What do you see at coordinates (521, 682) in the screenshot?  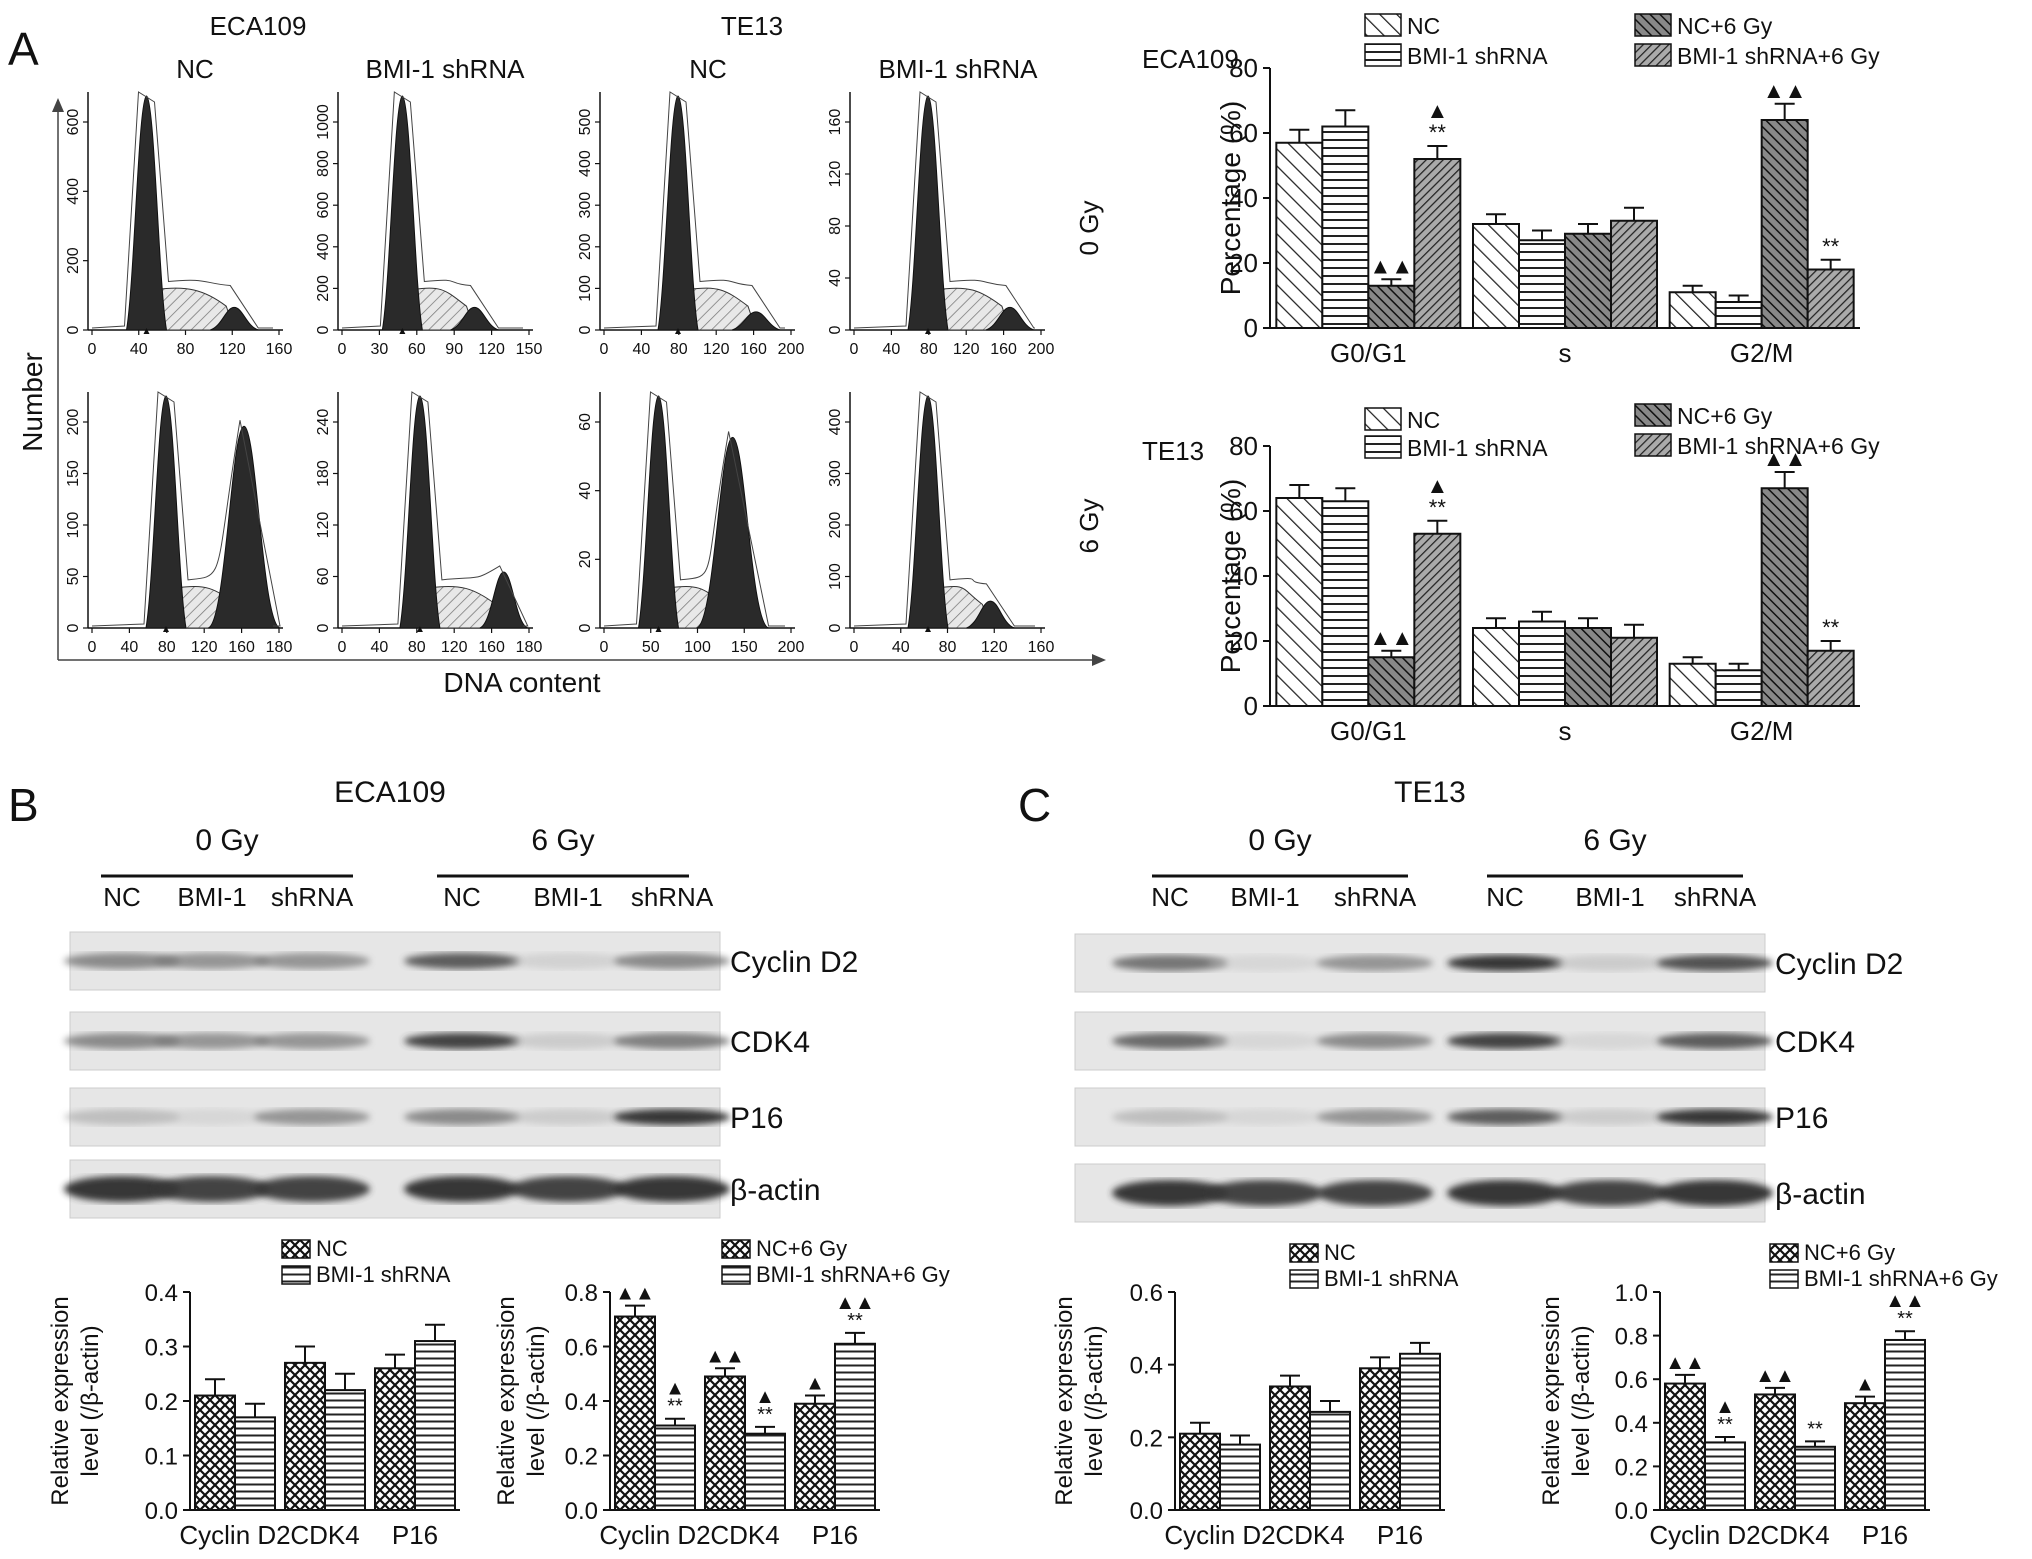 I see `x-axis-label-dna-content: DNA content` at bounding box center [521, 682].